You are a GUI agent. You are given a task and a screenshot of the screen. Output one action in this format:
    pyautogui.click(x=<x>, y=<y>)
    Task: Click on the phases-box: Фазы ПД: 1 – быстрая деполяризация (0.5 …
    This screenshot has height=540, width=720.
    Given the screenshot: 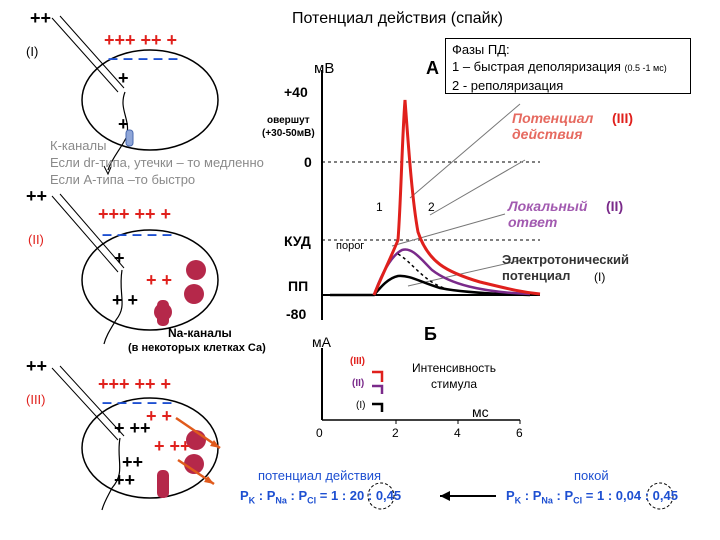 What is the action you would take?
    pyautogui.click(x=568, y=66)
    